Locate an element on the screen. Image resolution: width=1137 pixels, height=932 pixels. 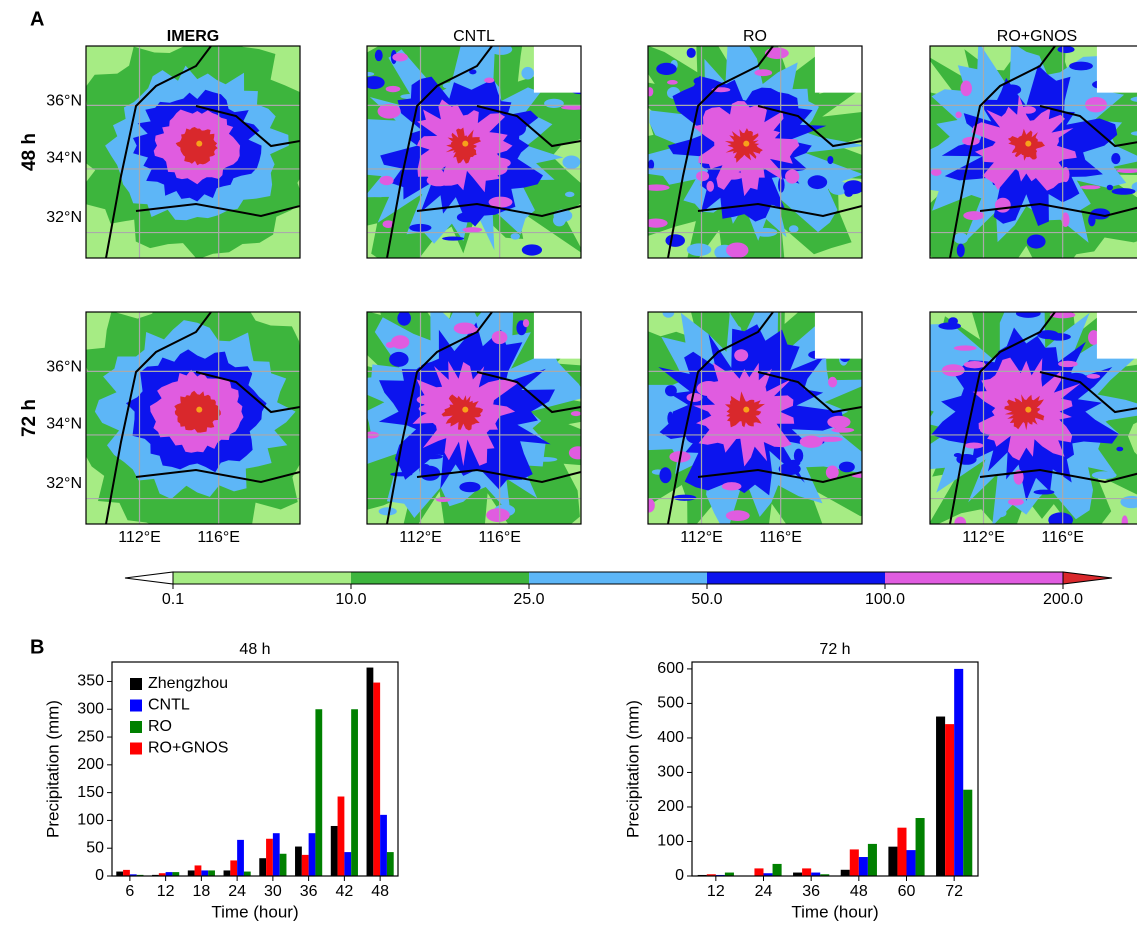
x-tick-label: 42 is located at coordinates (344, 891).